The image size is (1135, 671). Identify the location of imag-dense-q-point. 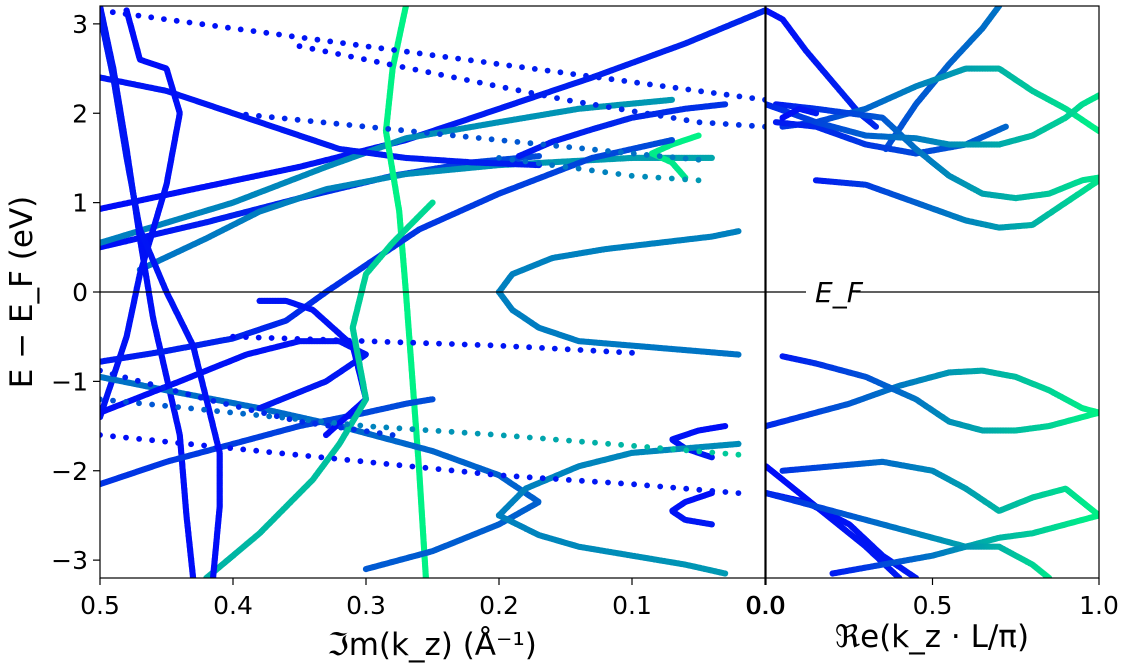
(259, 300).